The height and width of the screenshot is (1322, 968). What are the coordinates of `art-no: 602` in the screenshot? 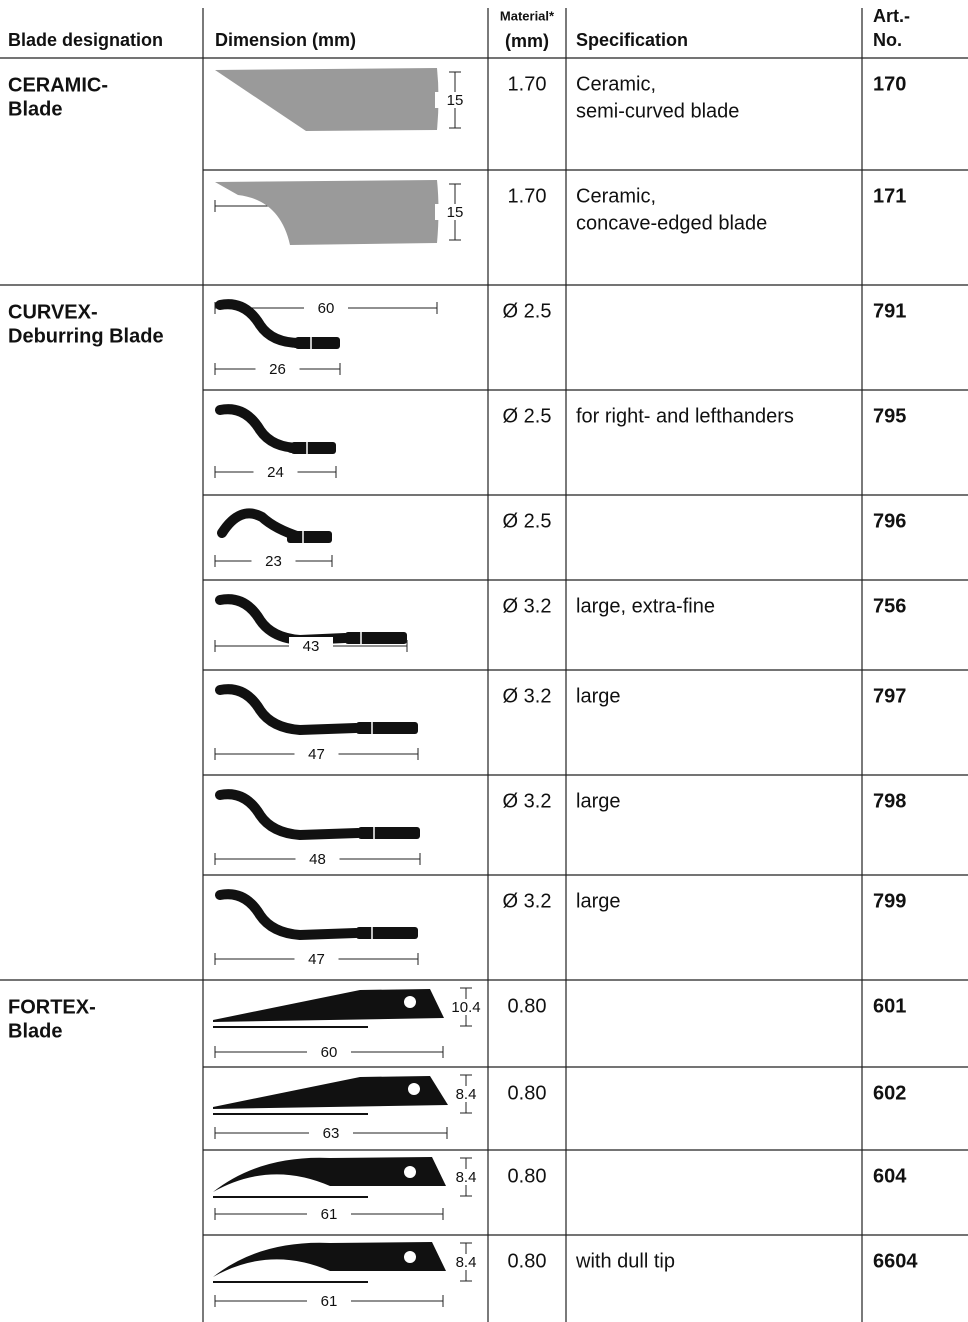 It's located at (889, 1093).